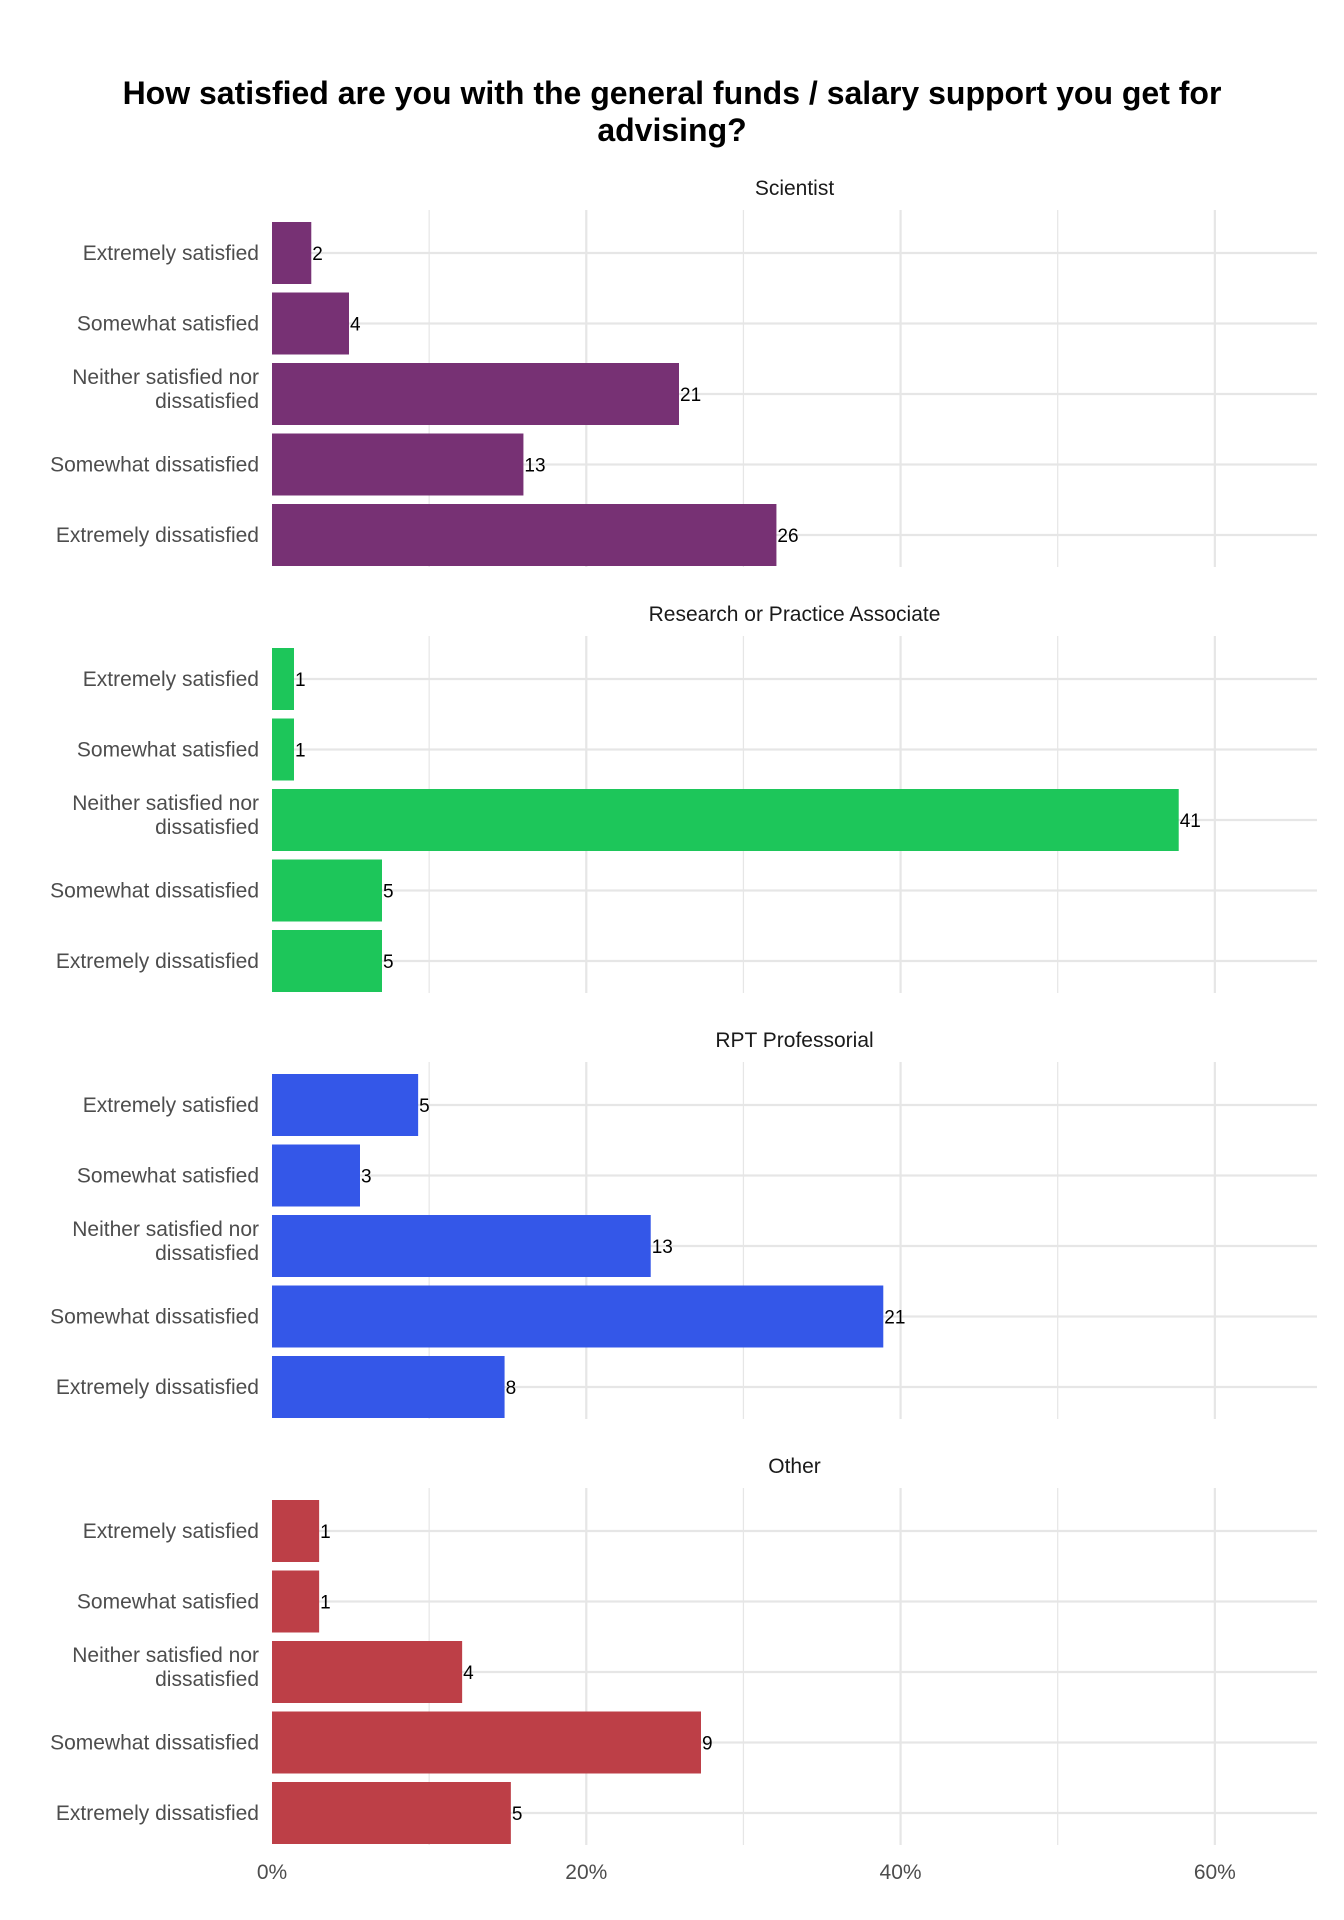  Describe the element at coordinates (317, 254) in the screenshot. I see `bar-count-label: 2` at that location.